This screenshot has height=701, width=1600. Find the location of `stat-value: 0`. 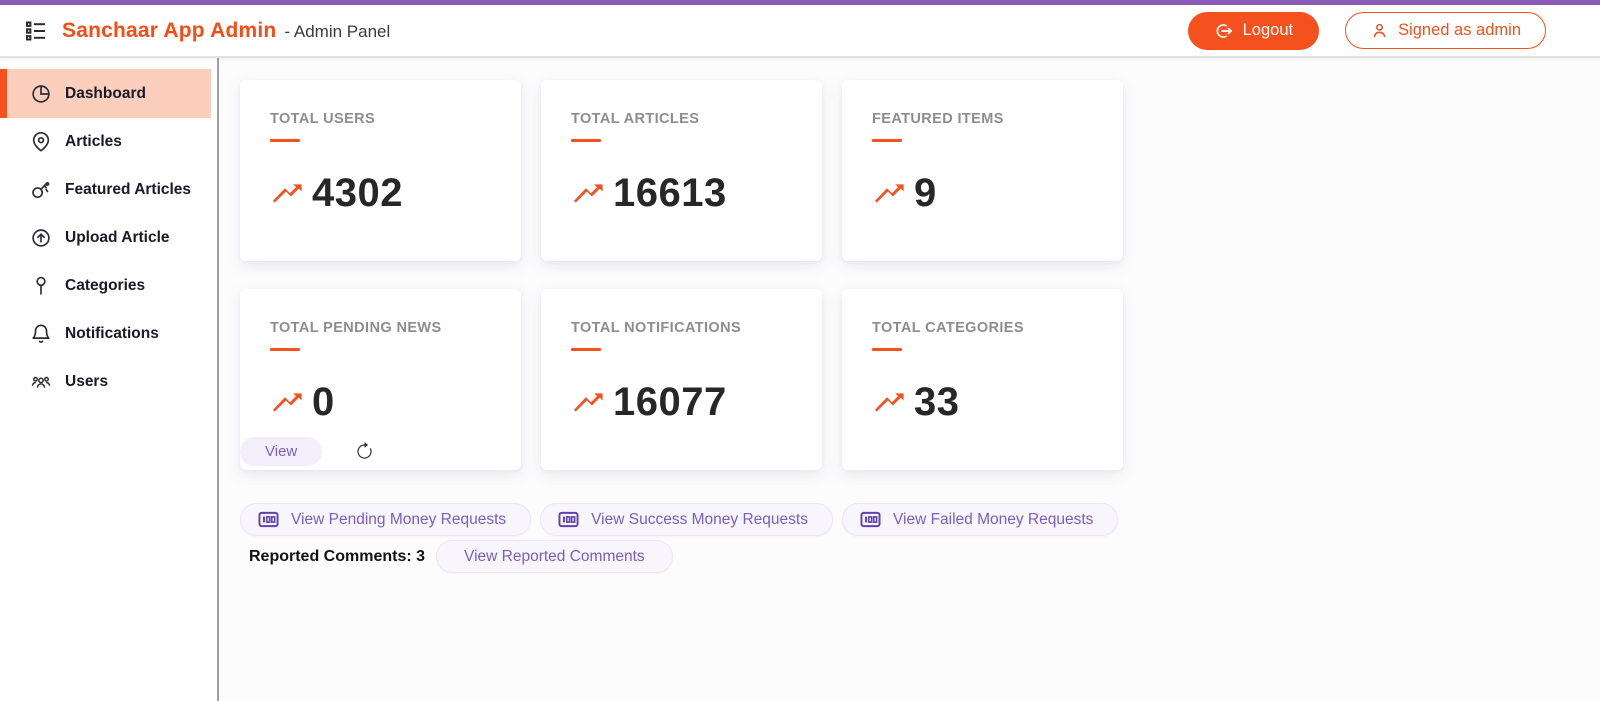

stat-value: 0 is located at coordinates (323, 402).